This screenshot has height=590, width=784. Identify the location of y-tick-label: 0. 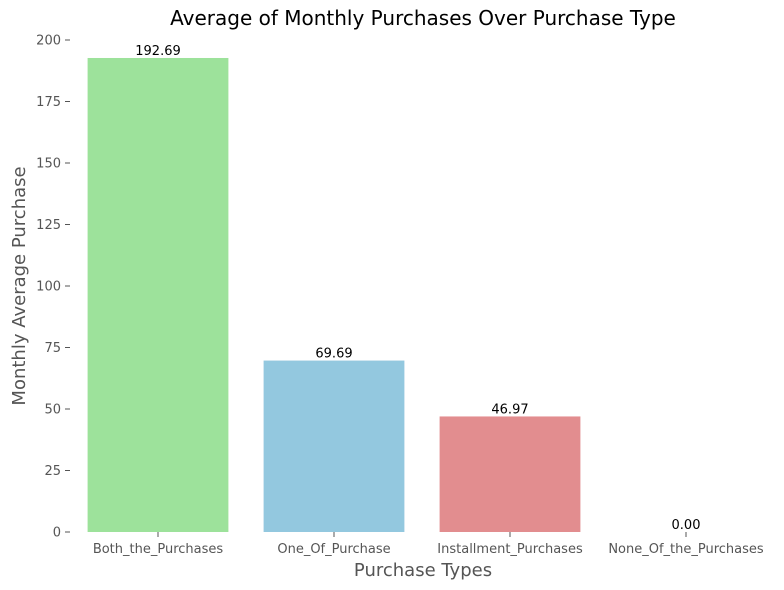
(57, 533).